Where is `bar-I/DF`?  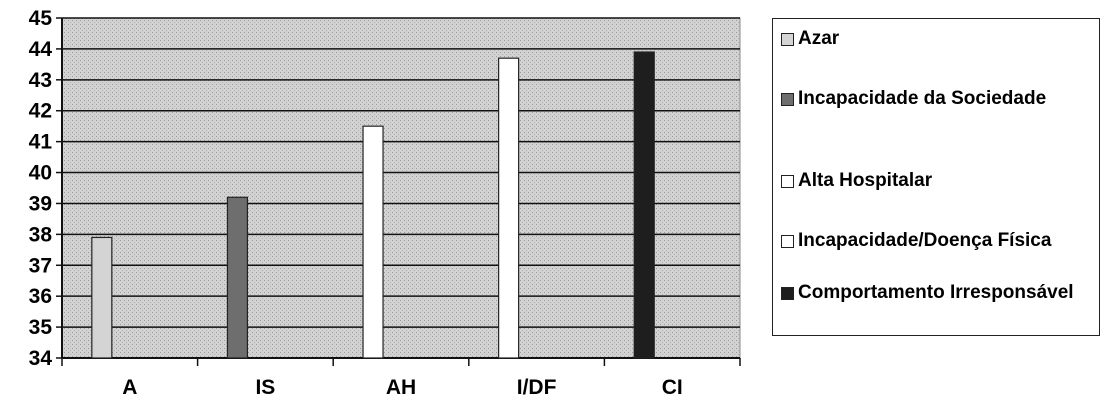
bar-I/DF is located at coordinates (509, 208).